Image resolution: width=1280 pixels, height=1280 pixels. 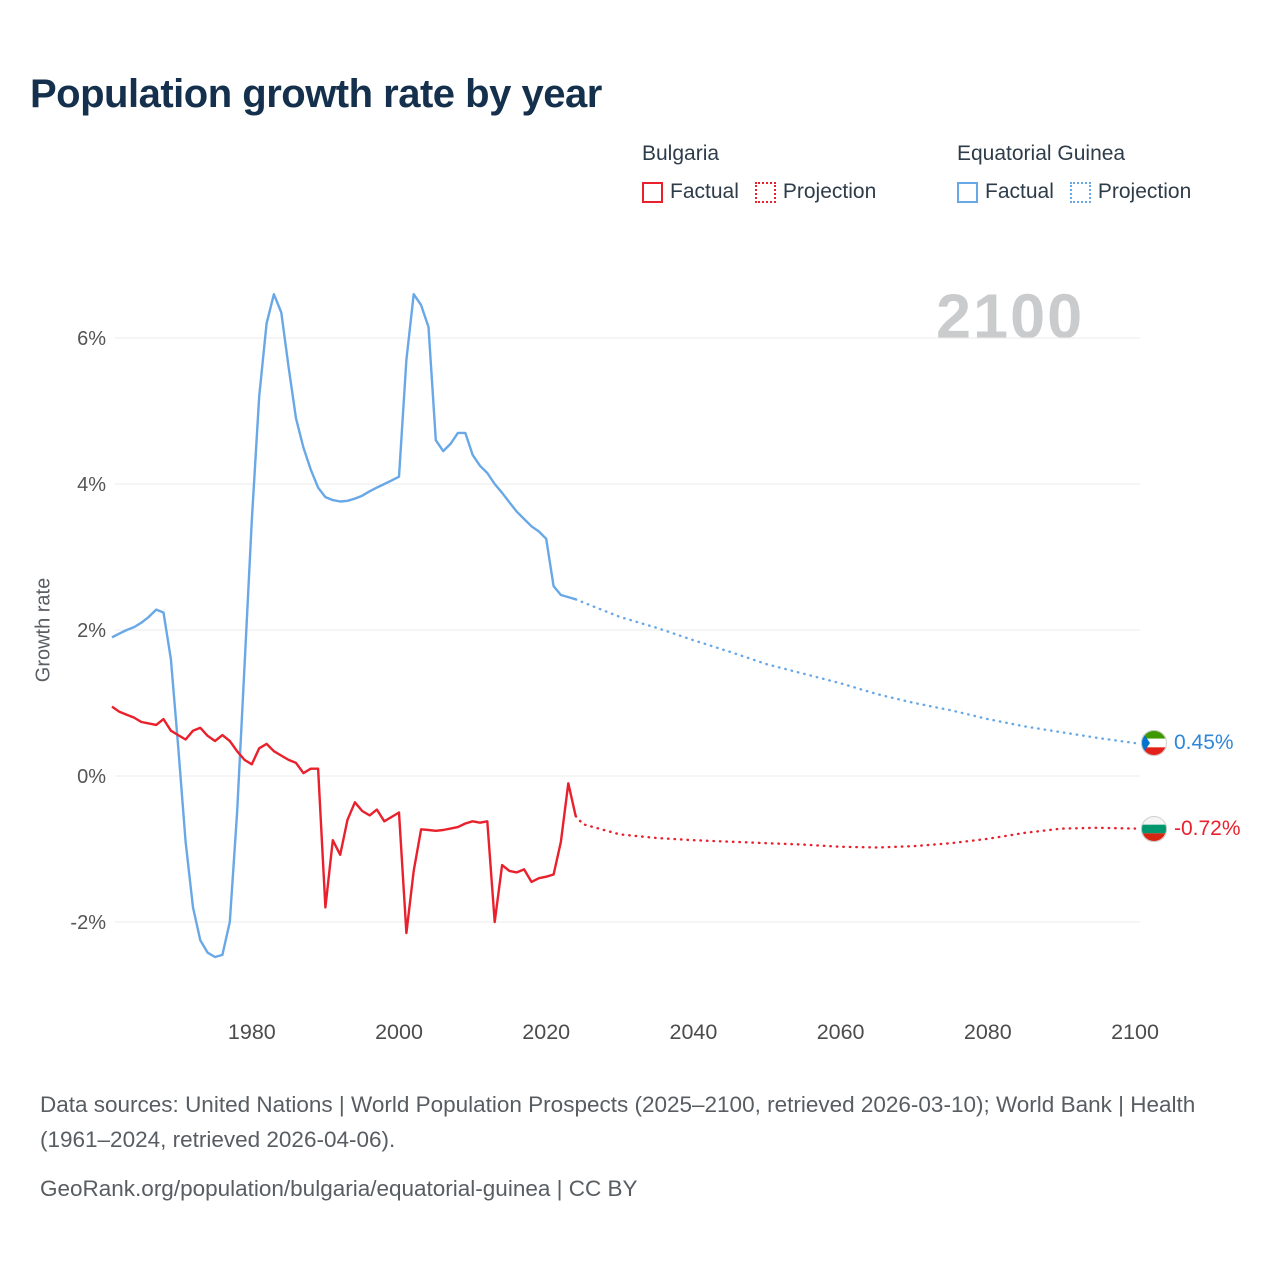 I want to click on legend-swatch-equatorial-guinea-projection, so click(x=1080, y=192).